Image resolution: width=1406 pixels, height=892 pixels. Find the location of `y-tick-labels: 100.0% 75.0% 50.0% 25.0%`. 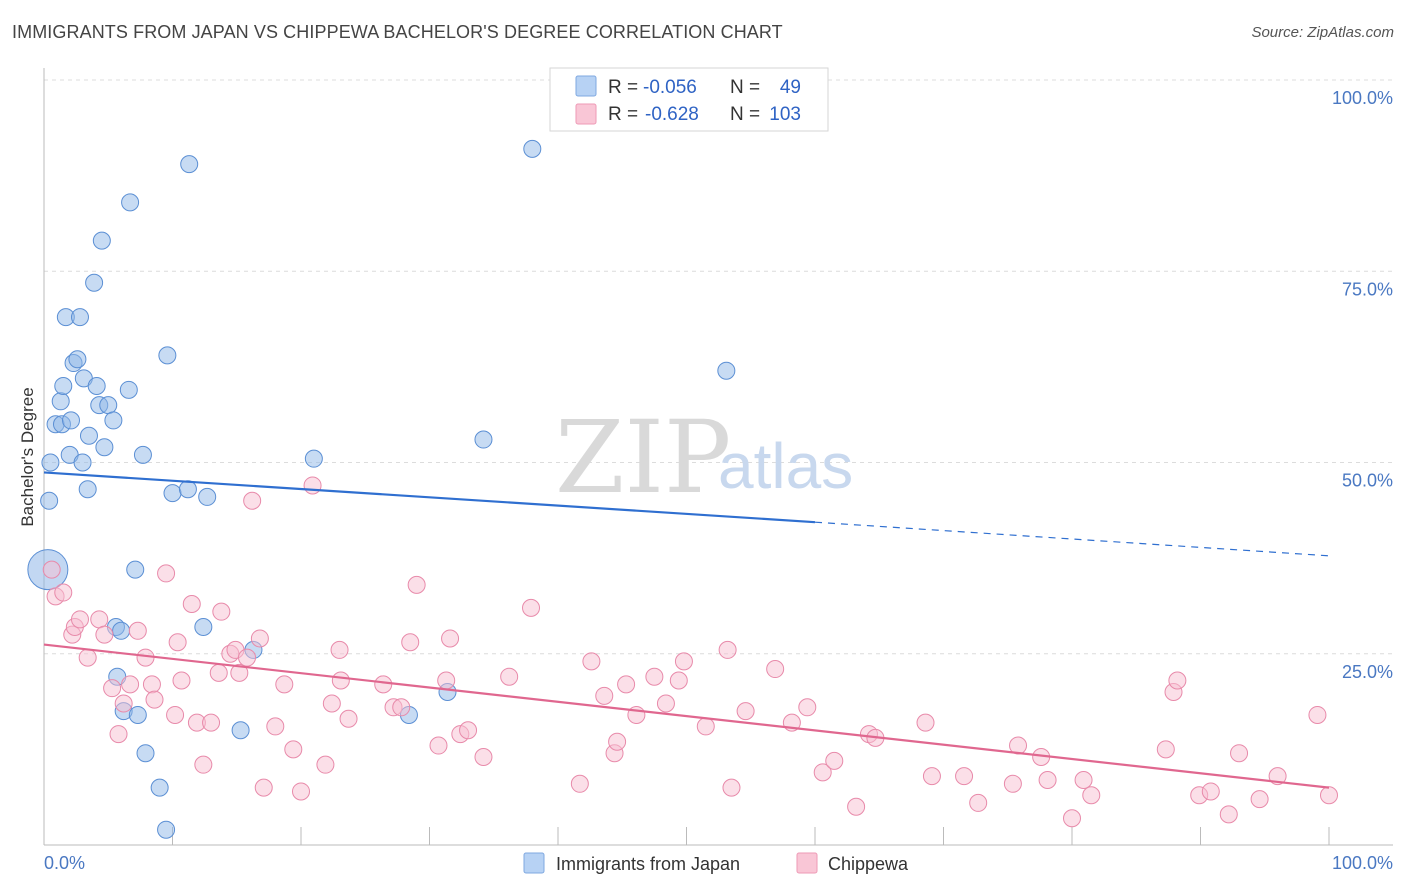

y-tick-labels: 100.0% 75.0% 50.0% 25.0% is located at coordinates (1362, 385).